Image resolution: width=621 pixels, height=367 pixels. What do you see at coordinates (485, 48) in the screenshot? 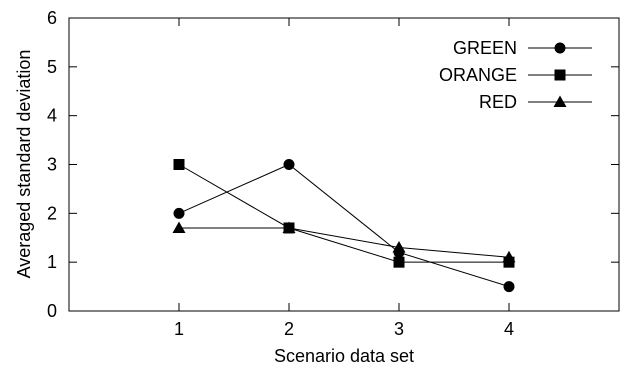
I see `legend-label: GREEN` at bounding box center [485, 48].